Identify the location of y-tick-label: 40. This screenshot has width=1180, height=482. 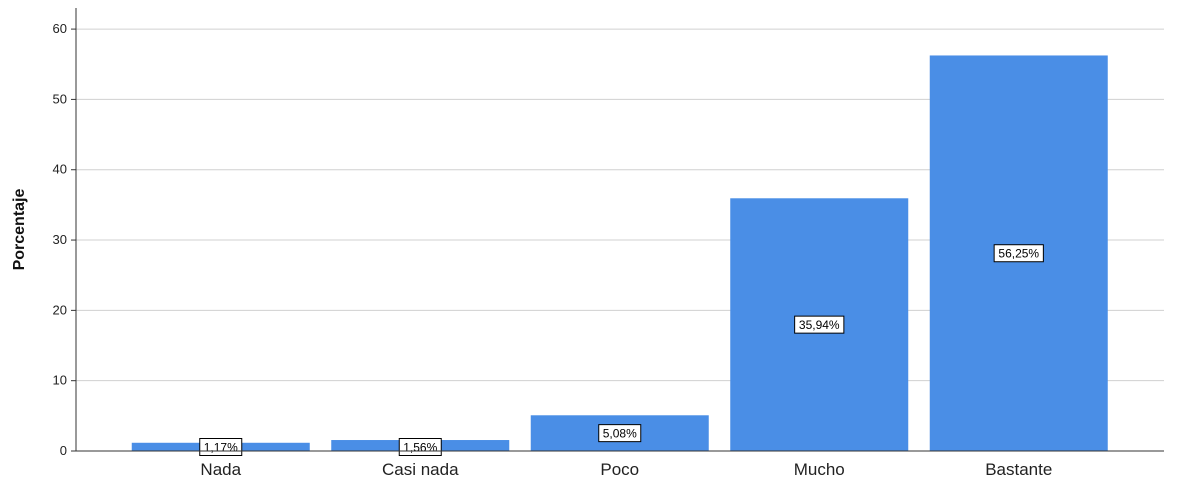
(60, 169).